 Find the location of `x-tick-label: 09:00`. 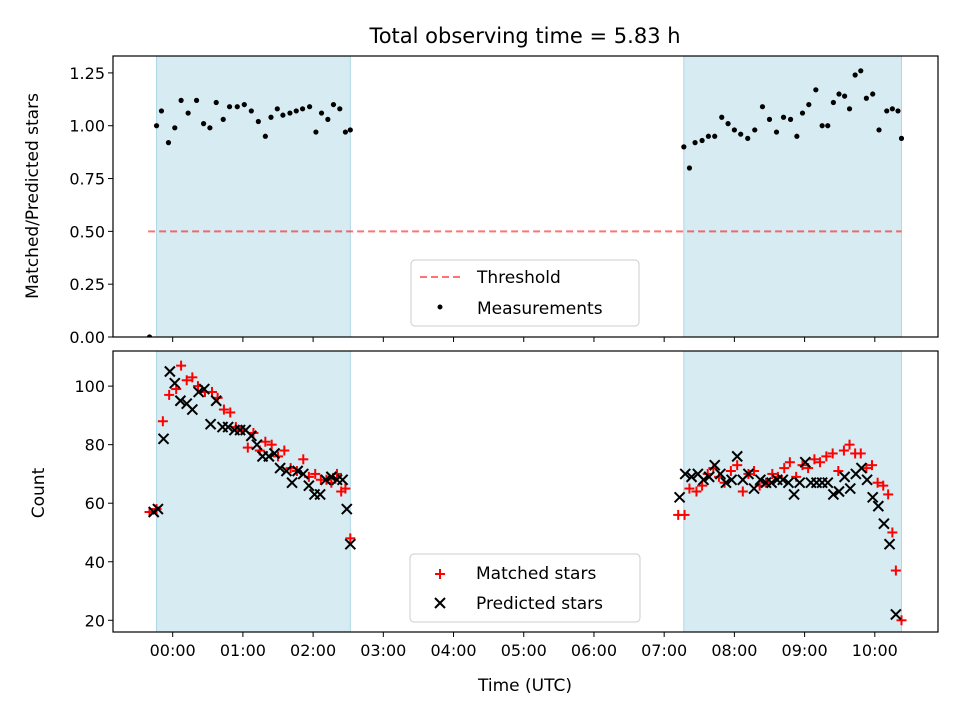

x-tick-label: 09:00 is located at coordinates (805, 650).